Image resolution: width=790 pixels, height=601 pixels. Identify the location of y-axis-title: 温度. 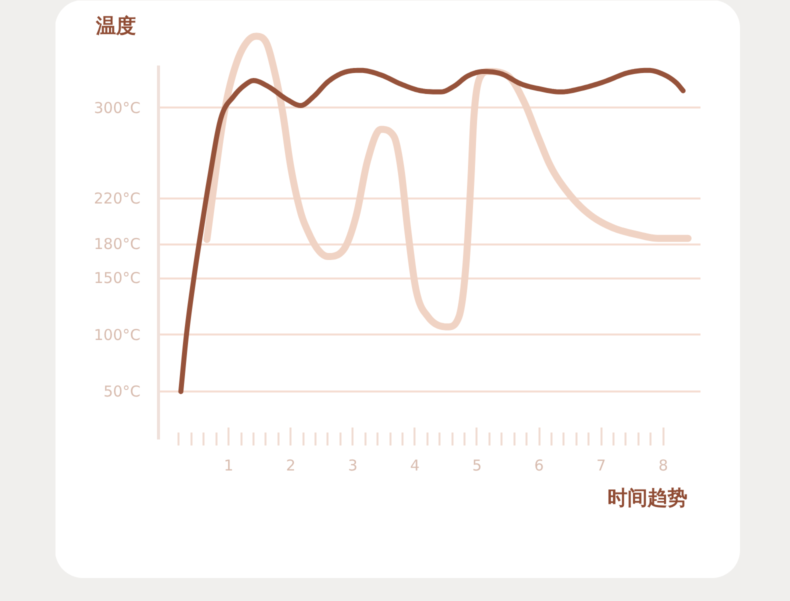
(115, 26).